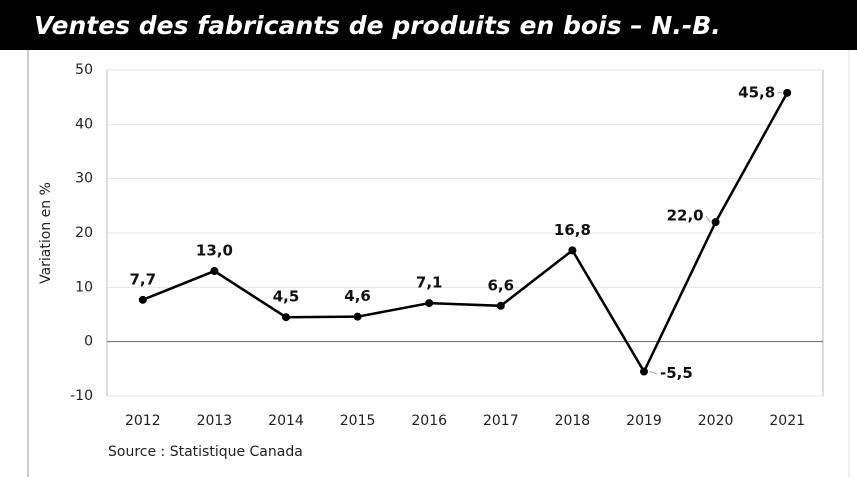 This screenshot has width=857, height=481. What do you see at coordinates (84, 287) in the screenshot?
I see `y-tick-label: 10` at bounding box center [84, 287].